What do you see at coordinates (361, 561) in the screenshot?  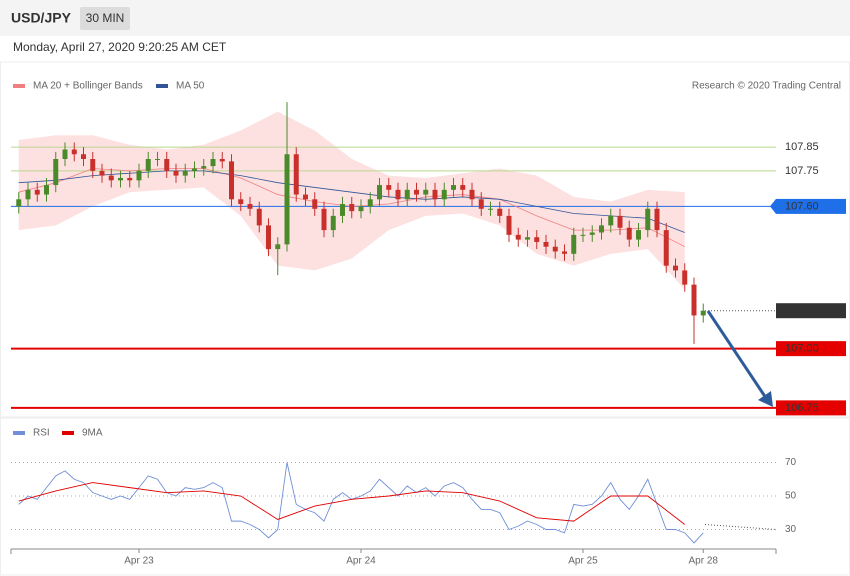 I see `x-tick-label: Apr 24` at bounding box center [361, 561].